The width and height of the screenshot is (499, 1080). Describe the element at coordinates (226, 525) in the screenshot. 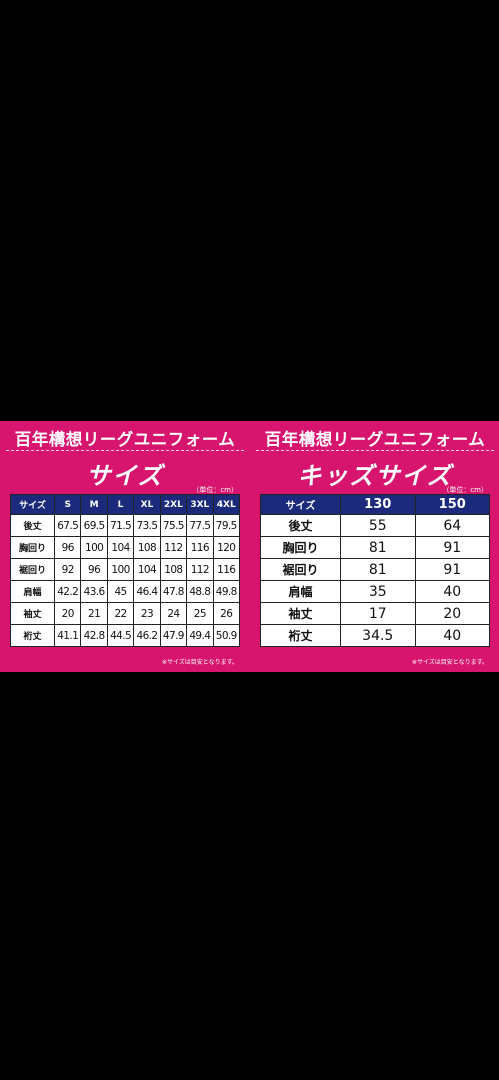

I see `table-cell: 79.5` at that location.